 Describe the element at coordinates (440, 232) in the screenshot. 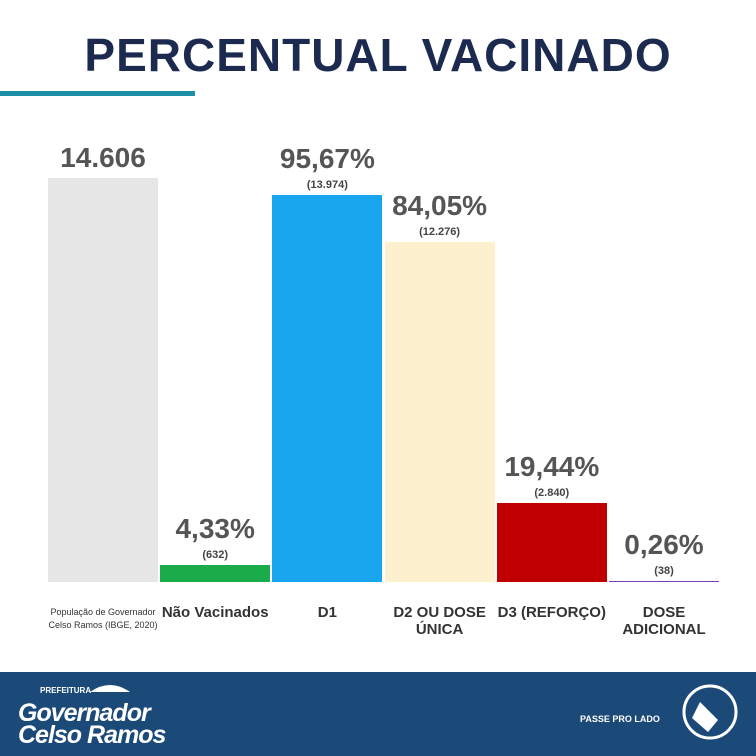

I see `value-label: (12.276)` at that location.